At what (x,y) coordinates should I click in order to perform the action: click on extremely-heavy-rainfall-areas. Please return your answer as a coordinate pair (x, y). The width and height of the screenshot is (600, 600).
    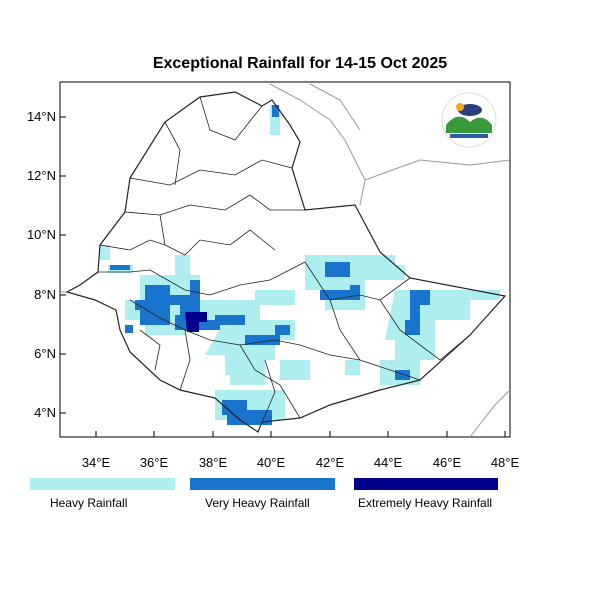
    Looking at the image, I should click on (196, 322).